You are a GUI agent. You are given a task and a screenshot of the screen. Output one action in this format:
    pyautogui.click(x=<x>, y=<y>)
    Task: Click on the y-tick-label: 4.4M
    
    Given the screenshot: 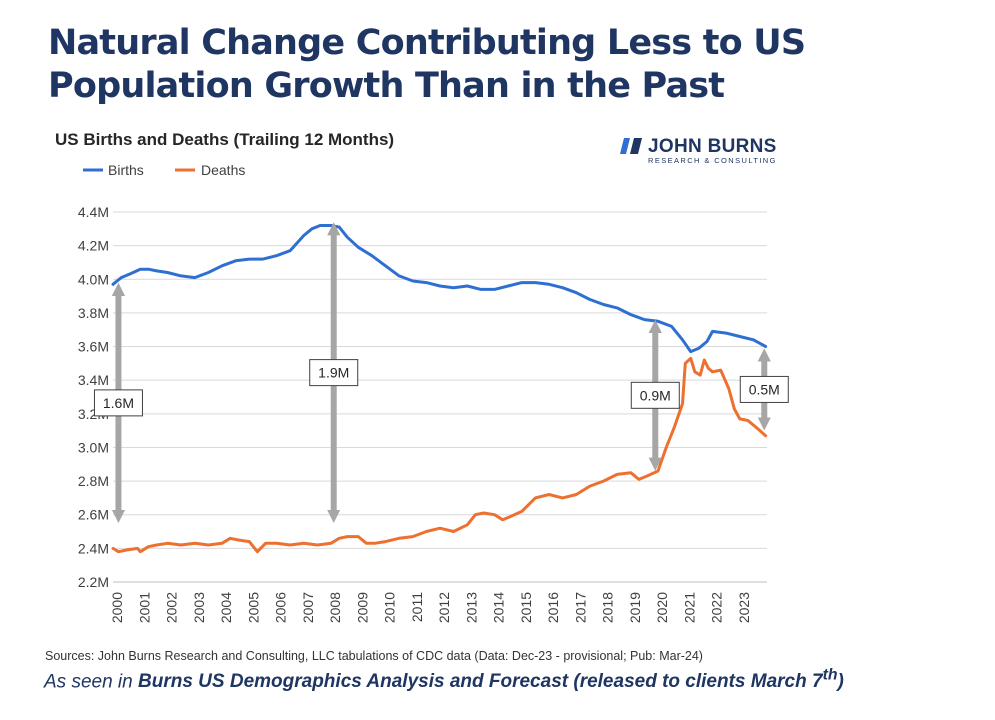 What is the action you would take?
    pyautogui.click(x=93, y=212)
    